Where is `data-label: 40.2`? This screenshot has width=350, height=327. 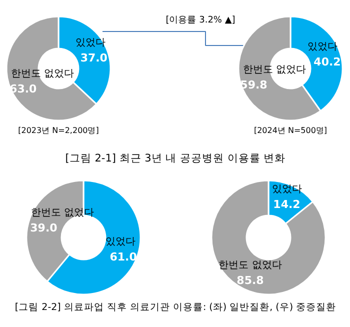
data-label: 40.2 is located at coordinates (327, 61).